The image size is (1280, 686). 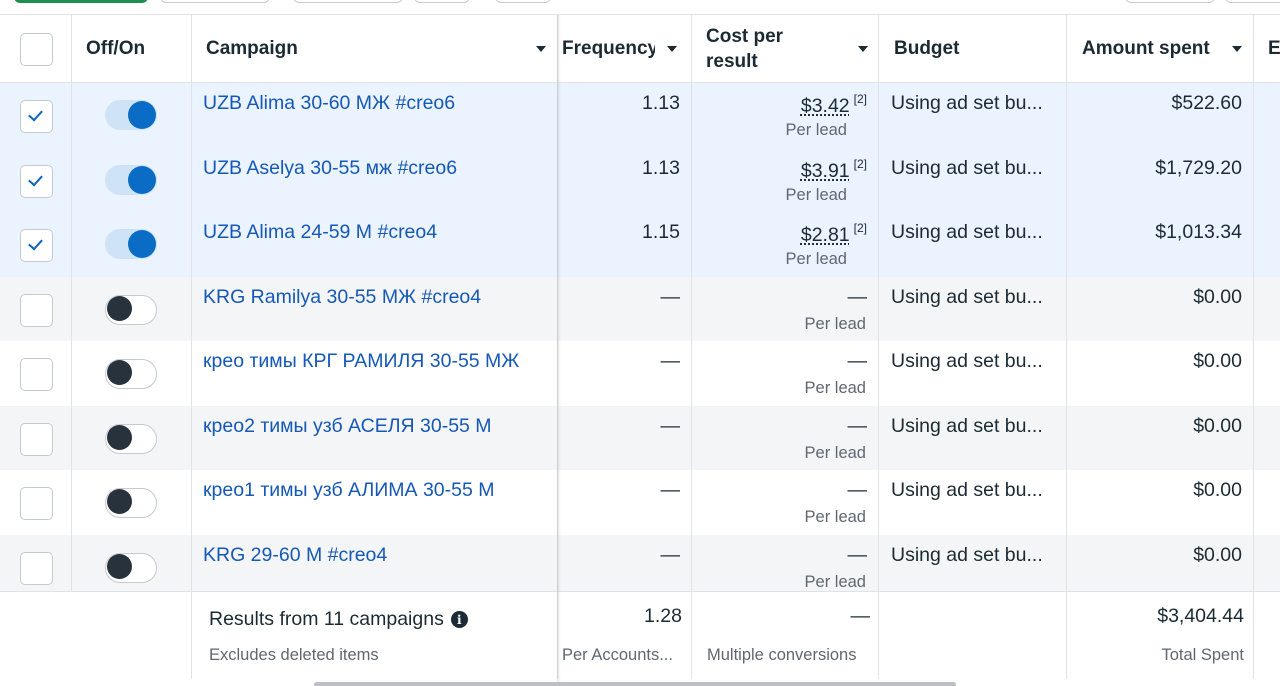 What do you see at coordinates (1274, 49) in the screenshot?
I see `header-next-column: E` at bounding box center [1274, 49].